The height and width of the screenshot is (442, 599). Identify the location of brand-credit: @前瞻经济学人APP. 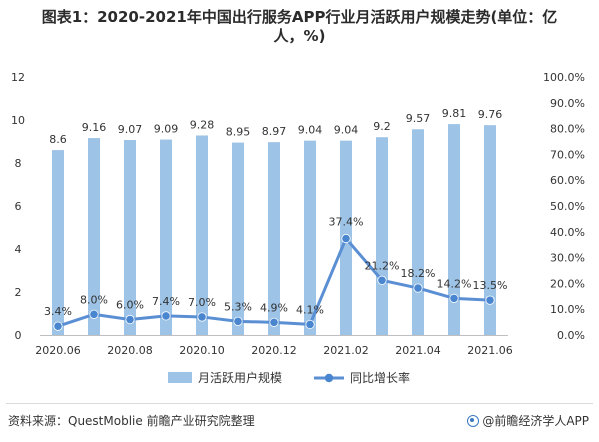
(528, 420).